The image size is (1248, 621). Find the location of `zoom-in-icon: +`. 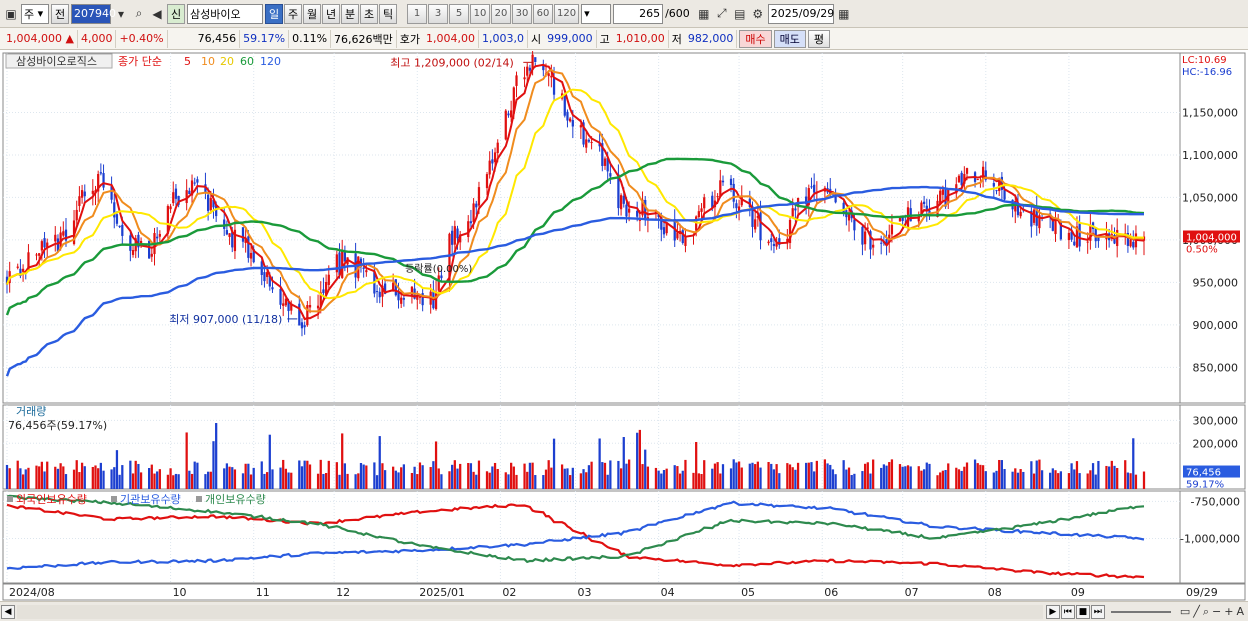

zoom-in-icon: + is located at coordinates (1229, 611).